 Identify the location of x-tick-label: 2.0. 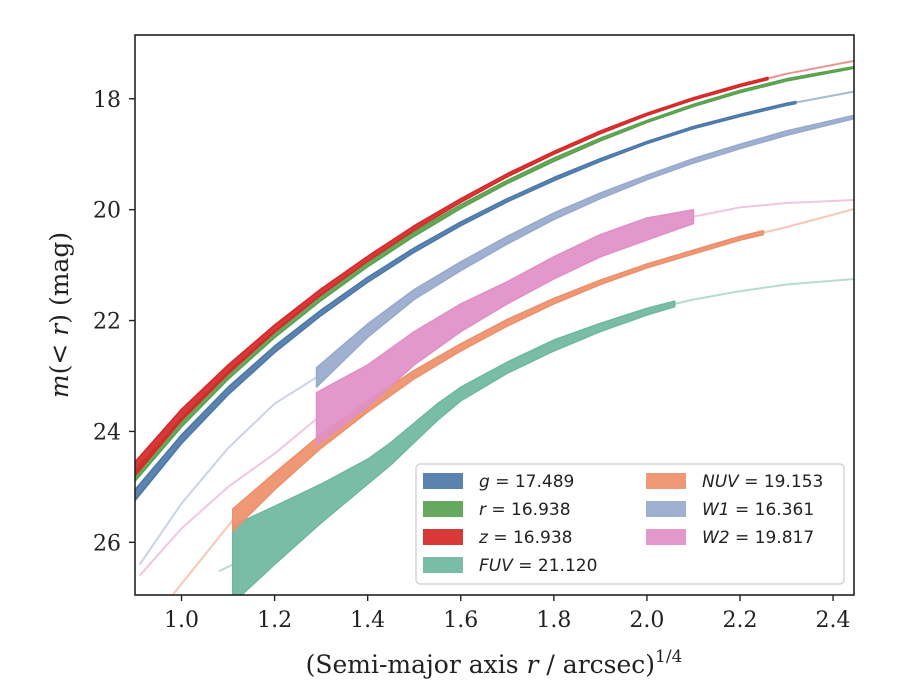
(646, 620).